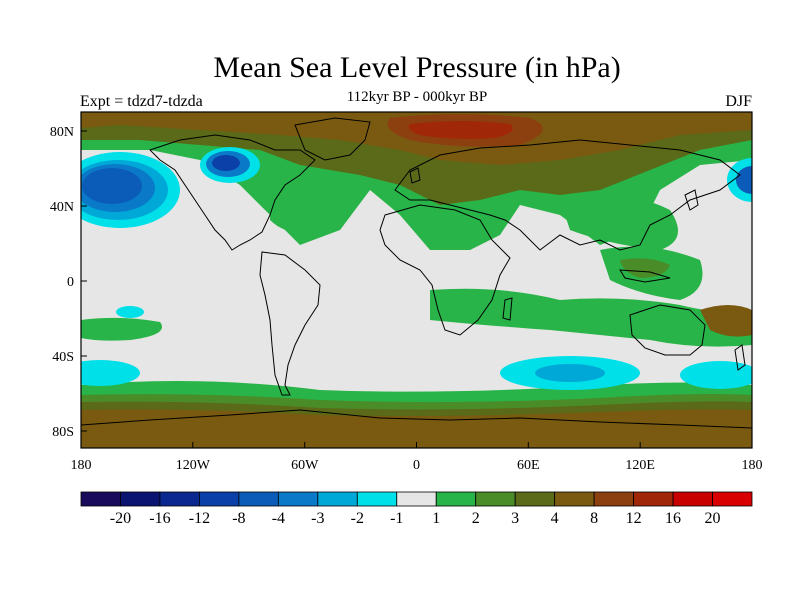 This screenshot has height=600, width=800. What do you see at coordinates (278, 518) in the screenshot?
I see `colorbar-label: -4` at bounding box center [278, 518].